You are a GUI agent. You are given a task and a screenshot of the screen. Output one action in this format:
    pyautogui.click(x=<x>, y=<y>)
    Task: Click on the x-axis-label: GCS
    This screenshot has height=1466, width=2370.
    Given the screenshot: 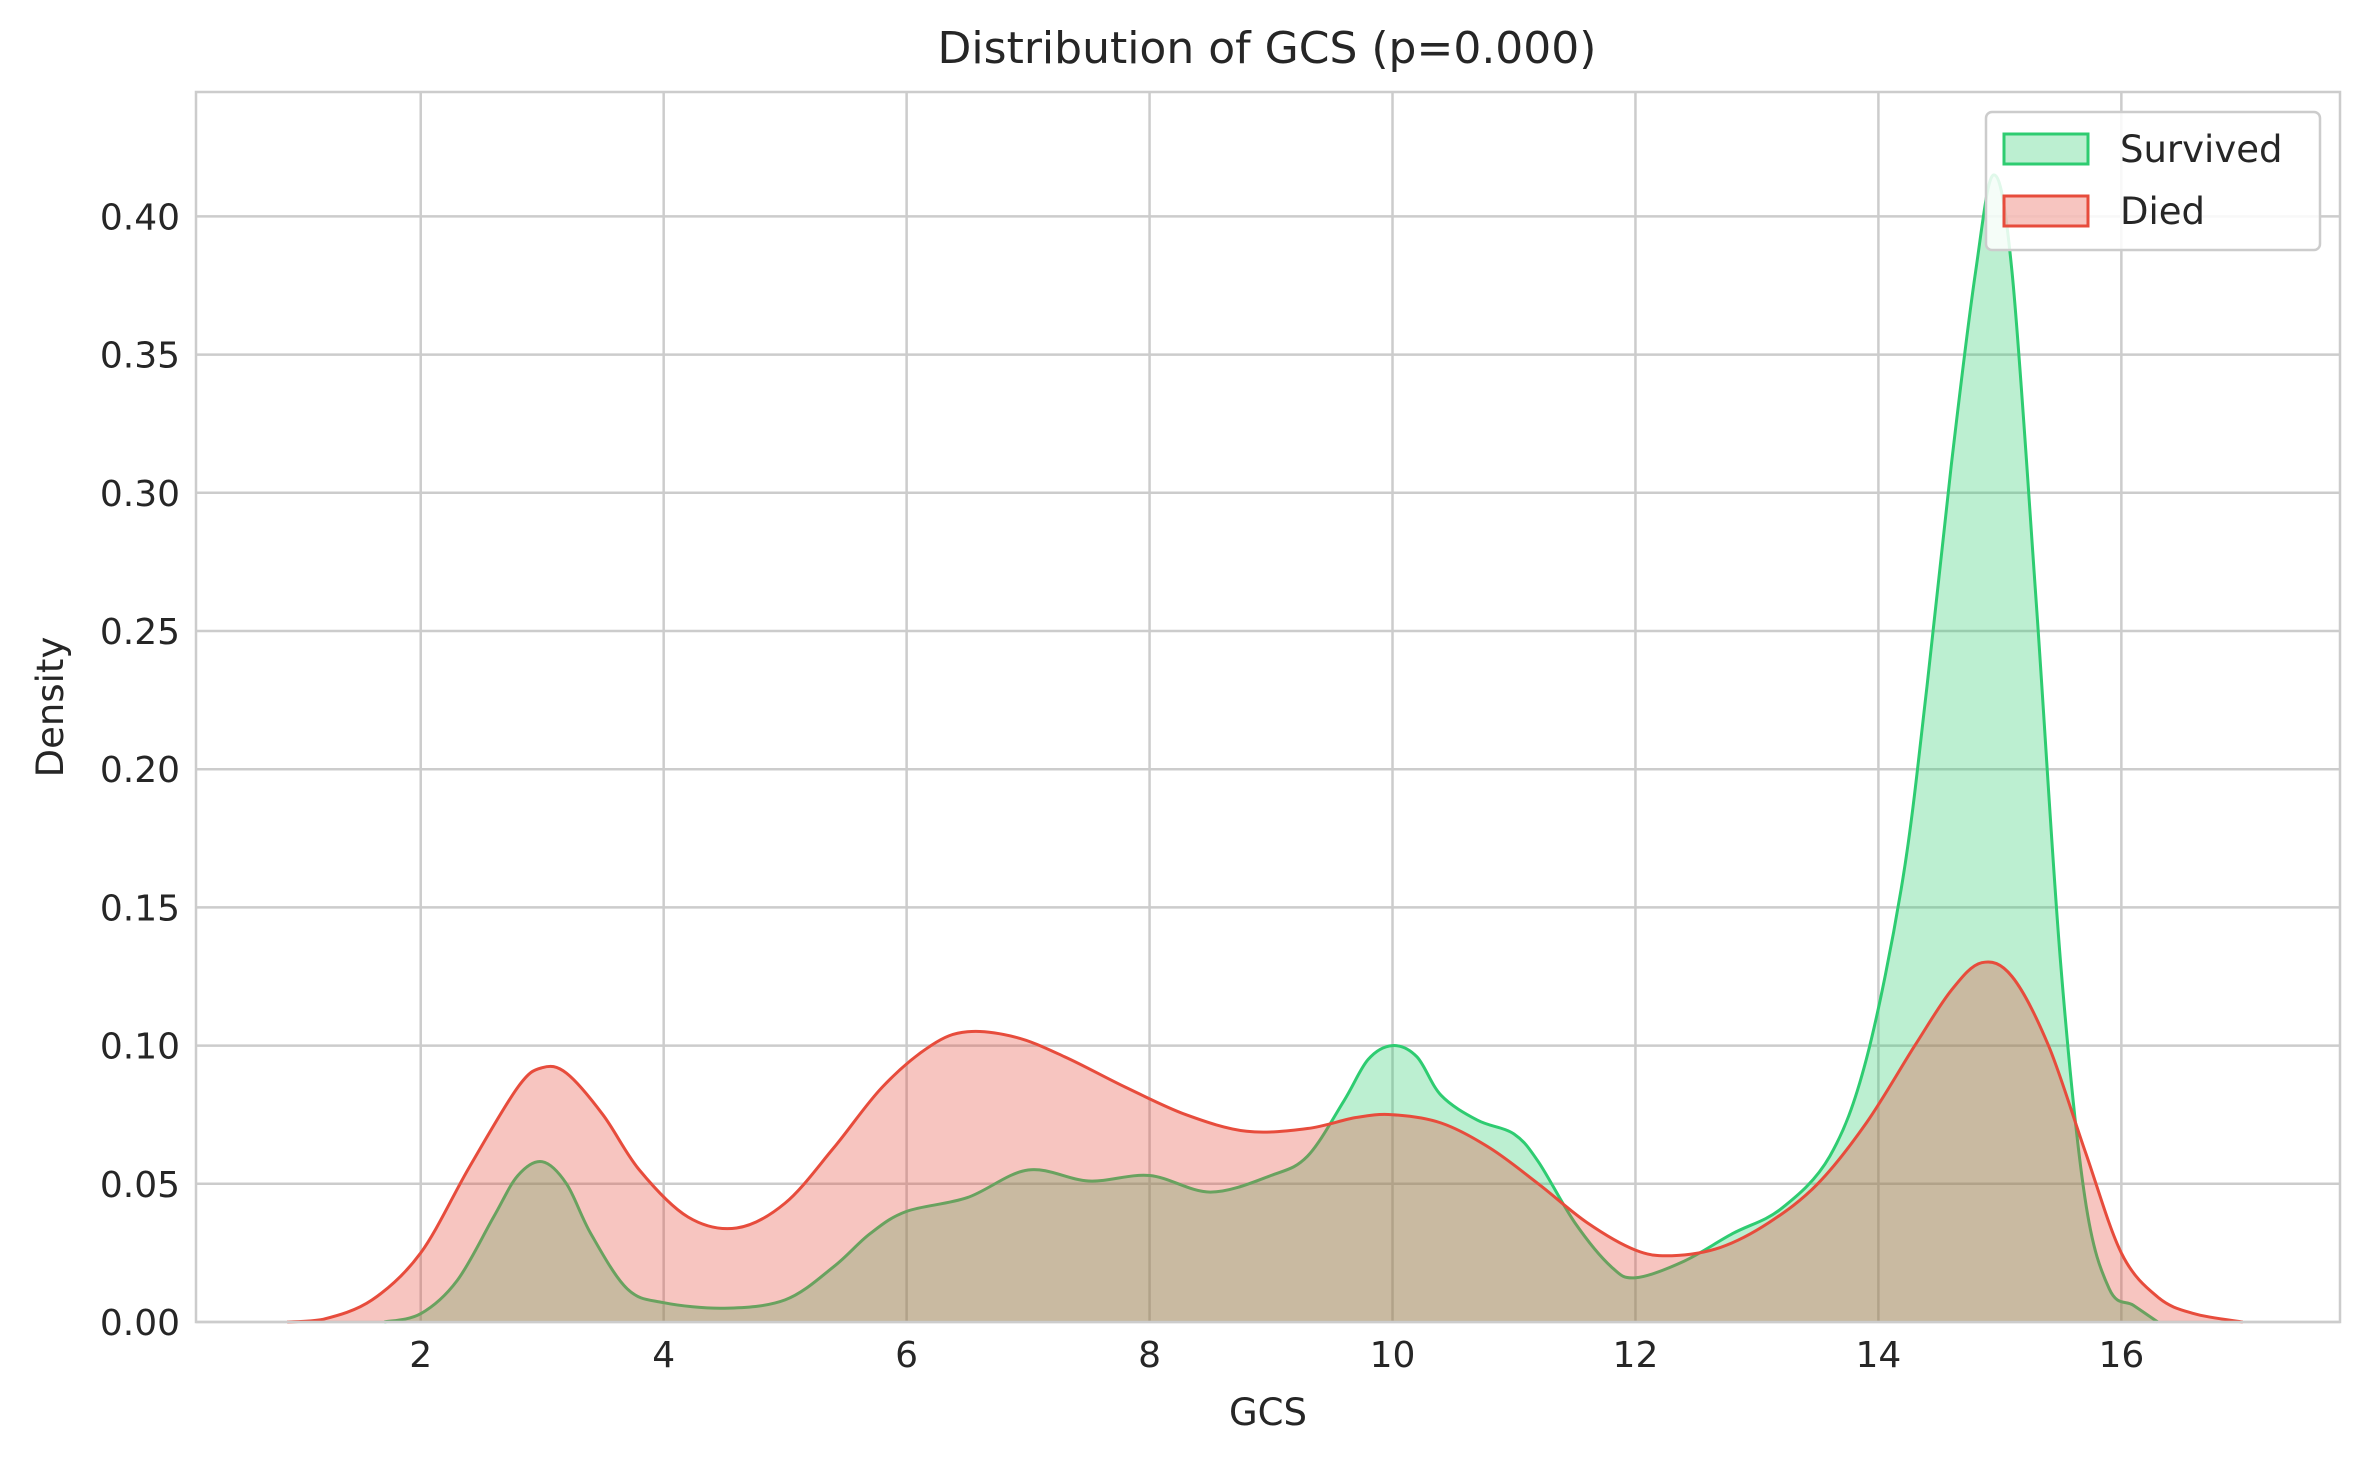 What is the action you would take?
    pyautogui.click(x=1268, y=1412)
    